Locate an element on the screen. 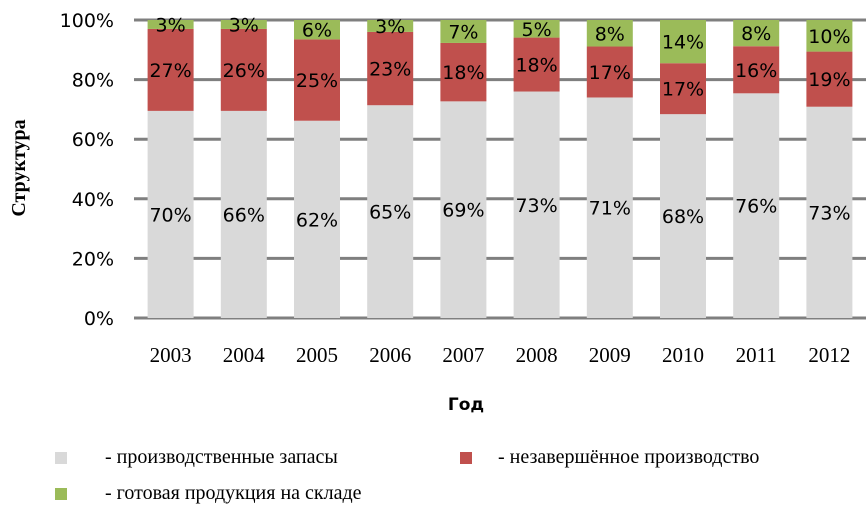  bar-value-label: 66% is located at coordinates (244, 215).